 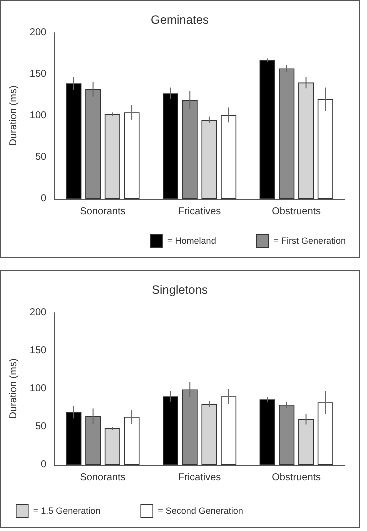 I want to click on legend-label: = Second Generation, so click(x=201, y=511).